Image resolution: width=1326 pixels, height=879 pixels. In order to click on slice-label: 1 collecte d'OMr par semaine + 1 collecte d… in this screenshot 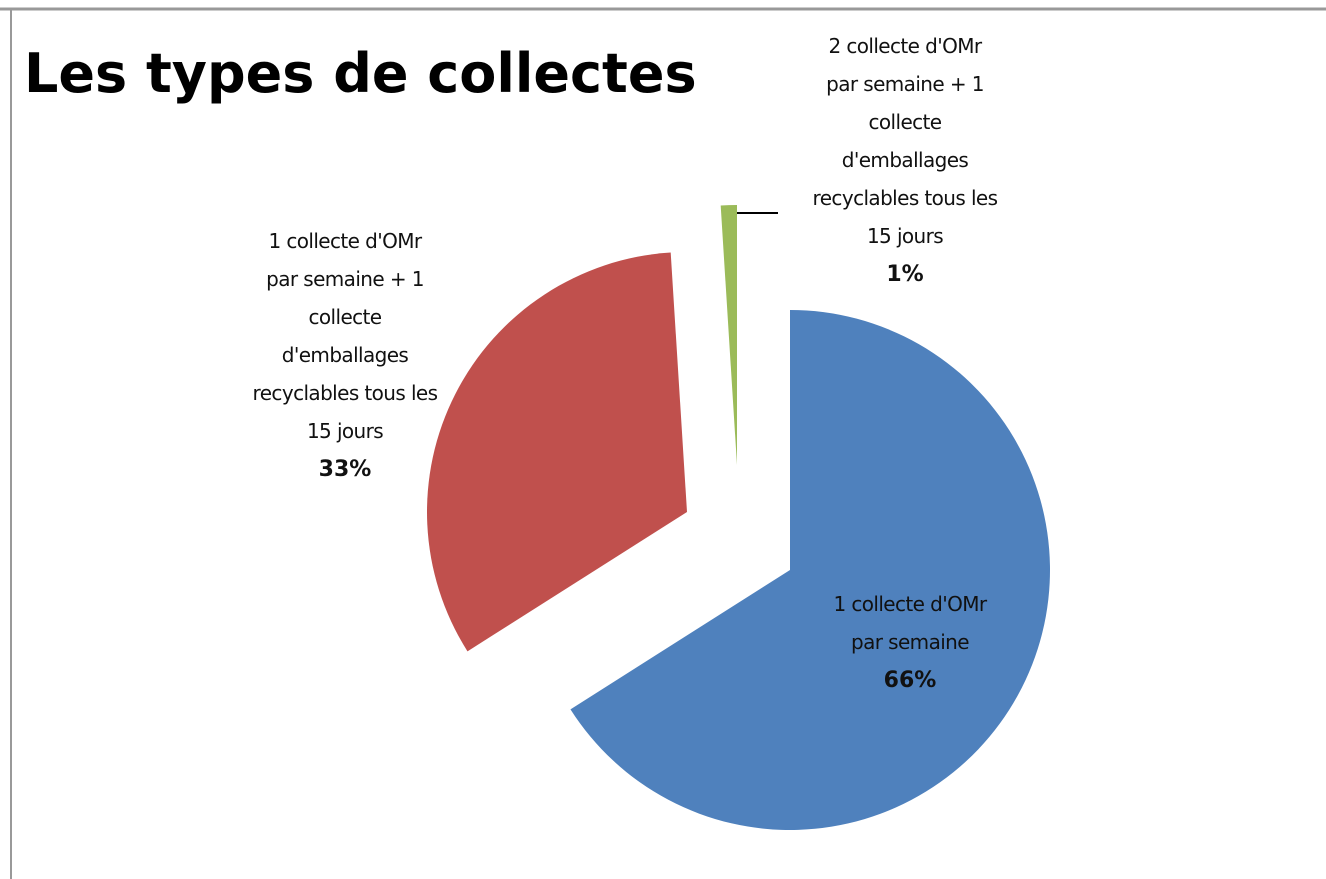, I will do `click(345, 336)`.